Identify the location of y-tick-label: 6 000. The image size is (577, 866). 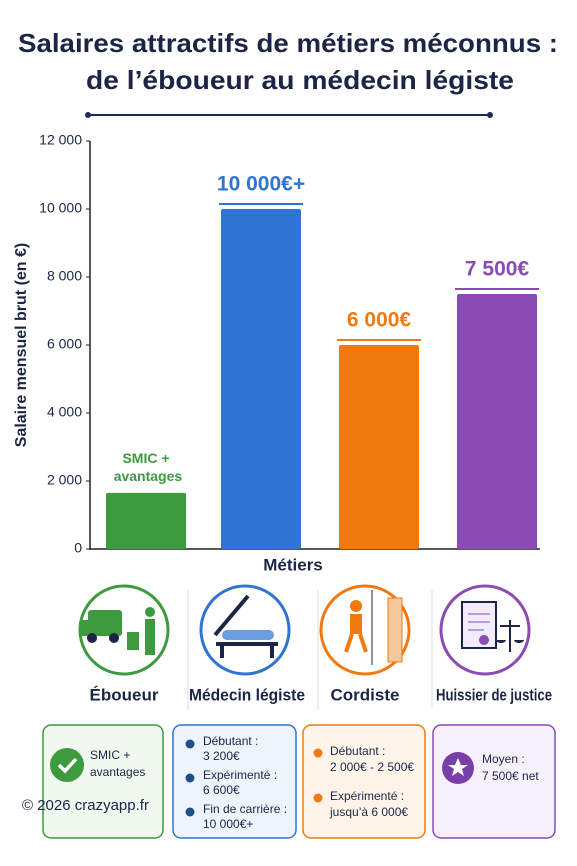
(64, 344).